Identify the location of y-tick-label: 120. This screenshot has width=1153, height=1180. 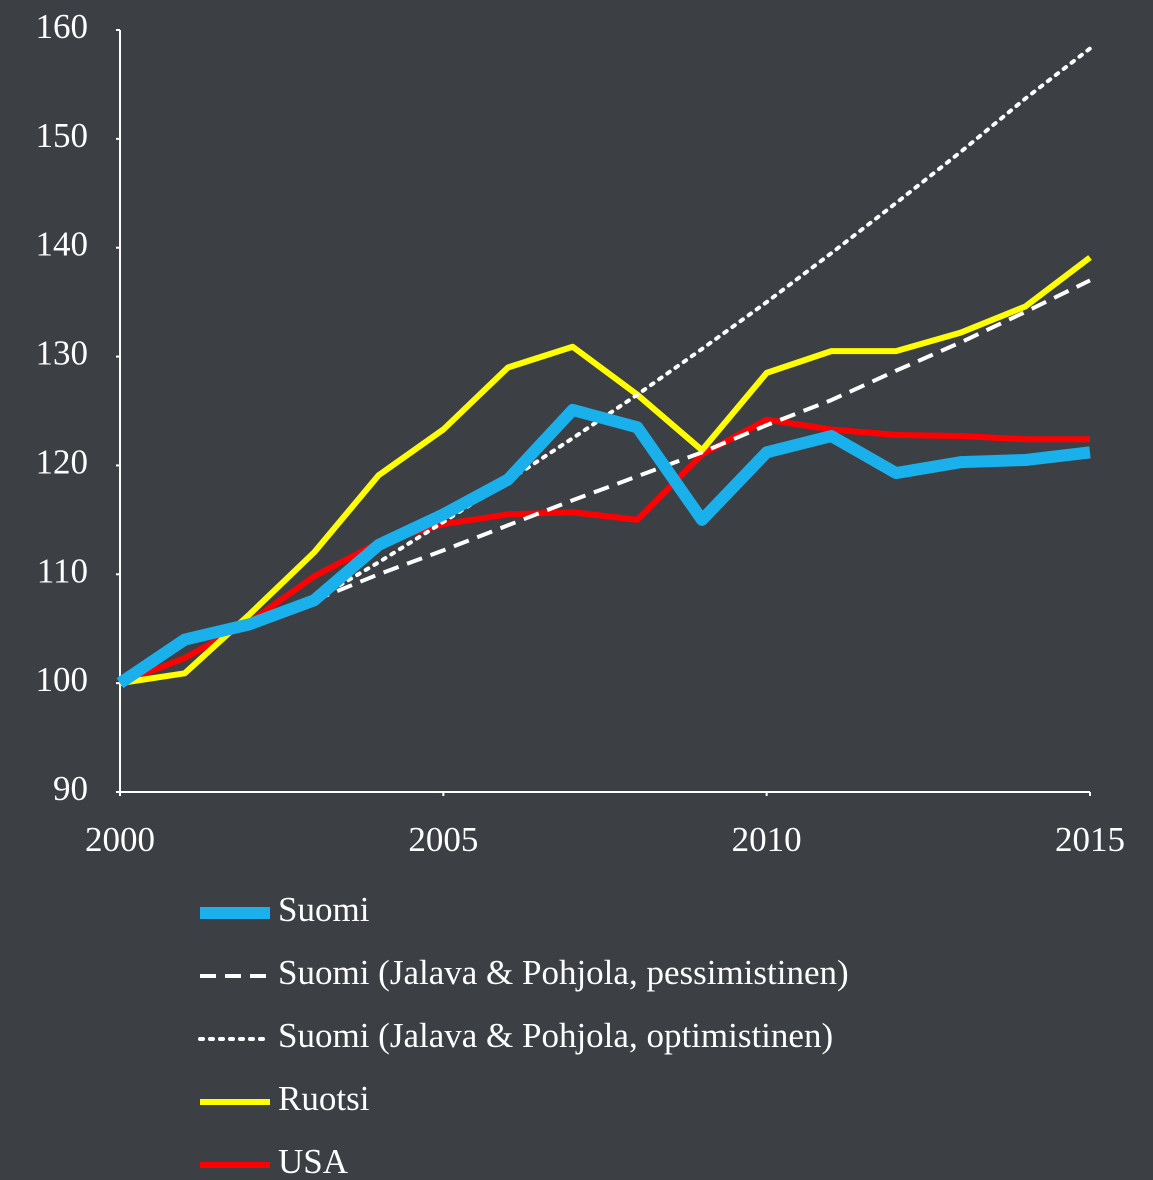
(62, 461).